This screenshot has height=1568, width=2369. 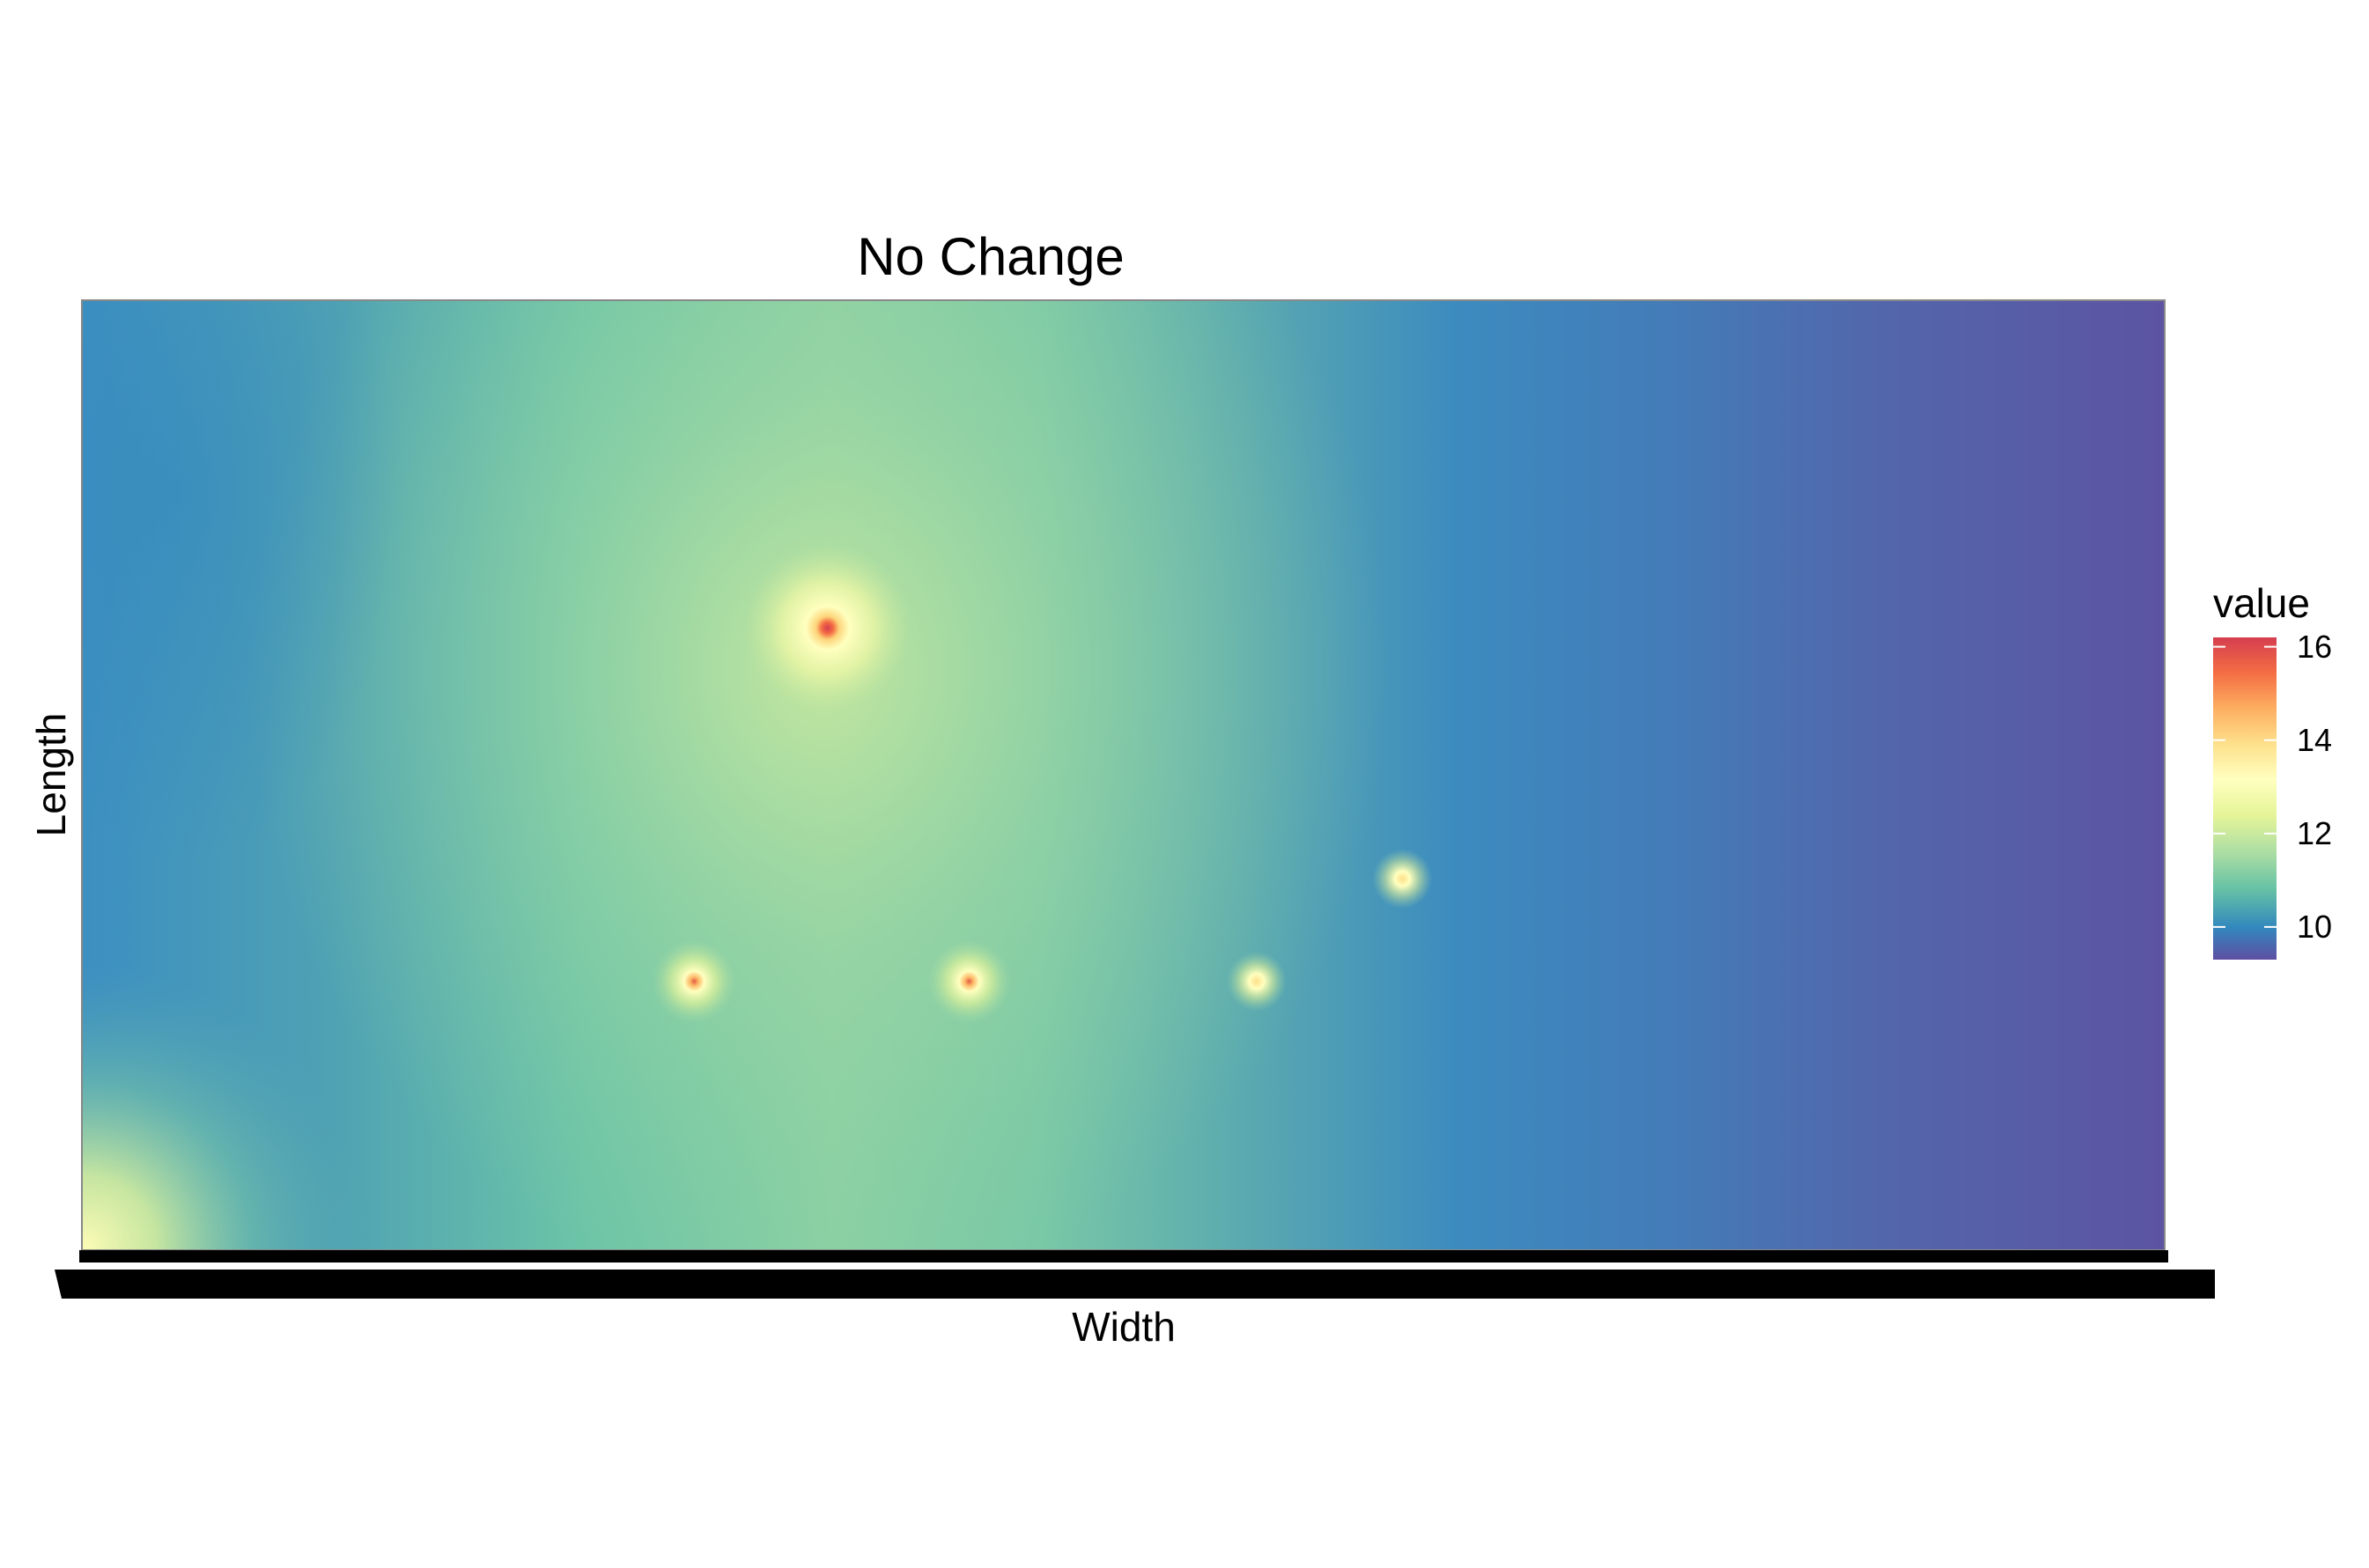 I want to click on heatmap-left-shade, so click(x=243, y=581).